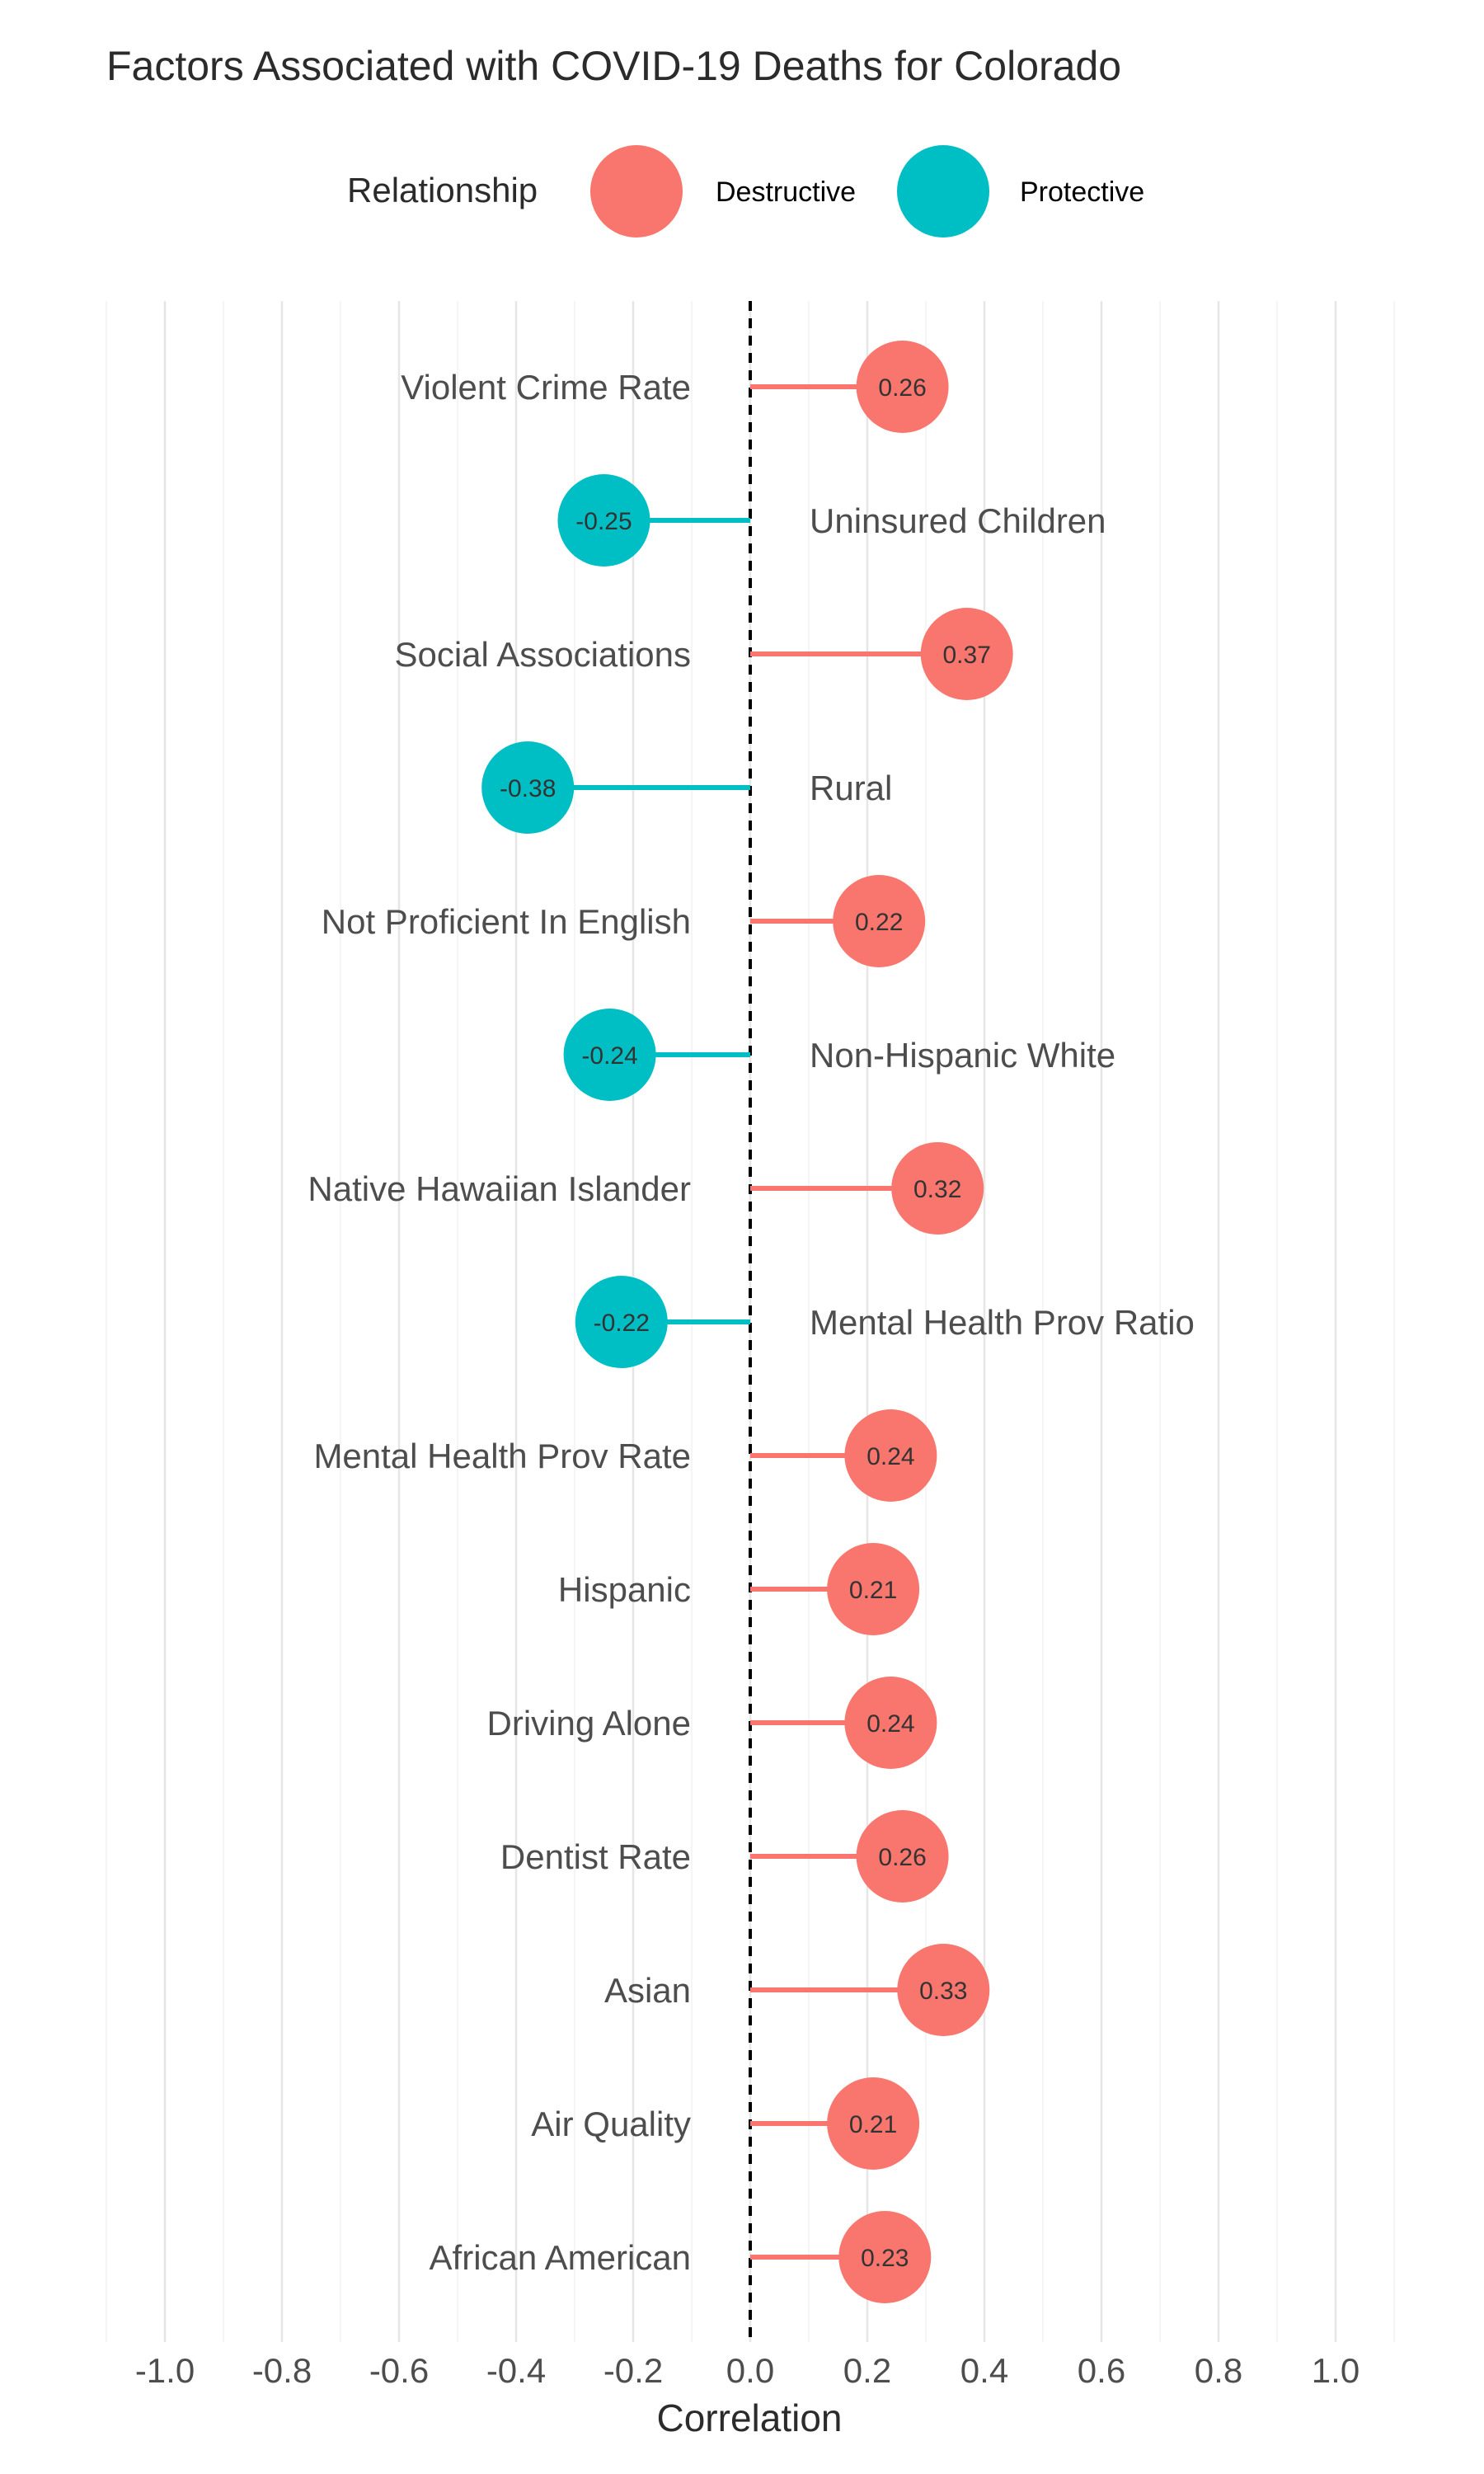 Image resolution: width=1484 pixels, height=2474 pixels. I want to click on x-tick-label: -0.4, so click(516, 2370).